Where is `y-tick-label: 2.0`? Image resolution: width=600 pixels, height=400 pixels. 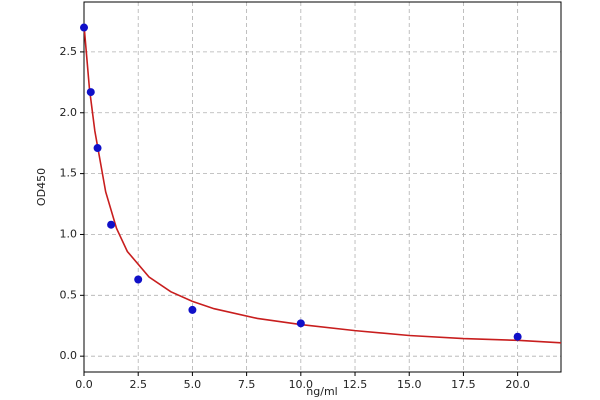
y-tick-label: 2.0 is located at coordinates (69, 112).